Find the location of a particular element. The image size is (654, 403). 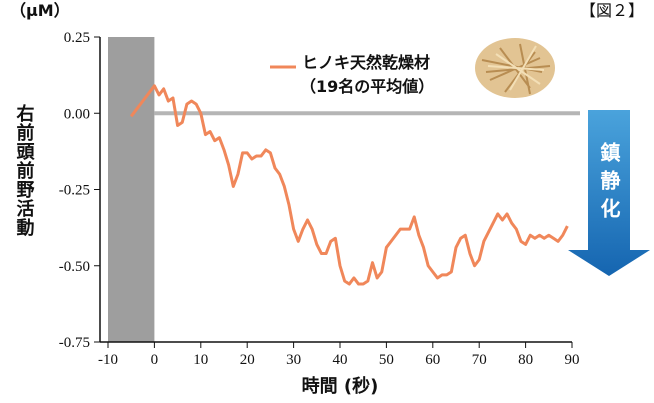

x-axis-label: 時間 (秒) is located at coordinates (340, 386).